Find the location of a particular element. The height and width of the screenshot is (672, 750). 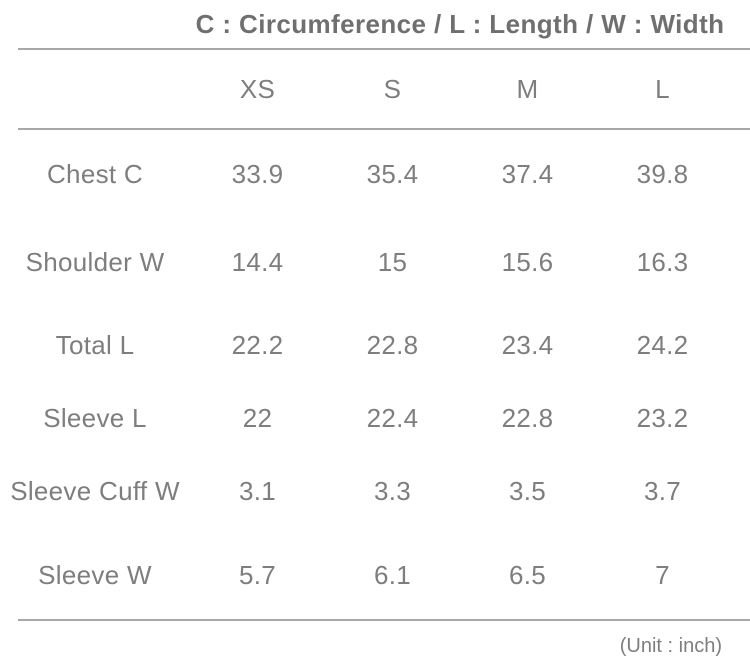

cell-value: 6.5 is located at coordinates (527, 575).